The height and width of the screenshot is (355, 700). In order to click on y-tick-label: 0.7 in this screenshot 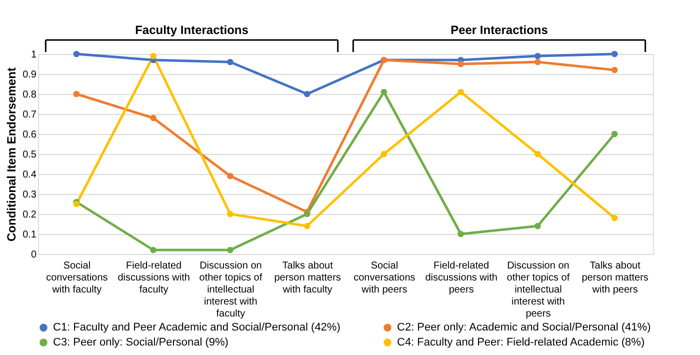, I will do `click(29, 115)`.